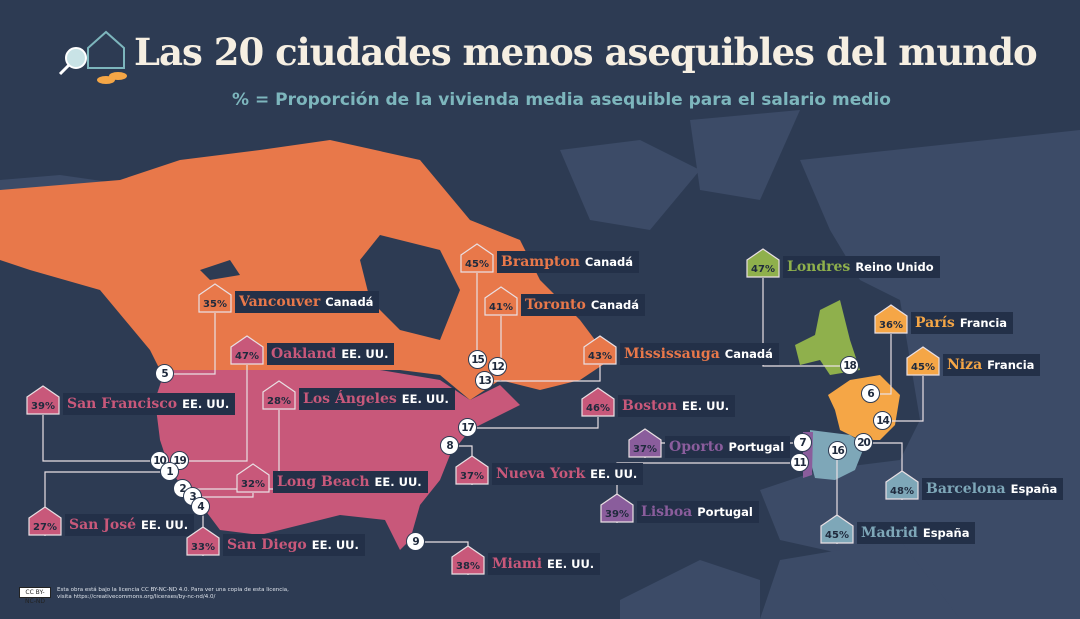 The image size is (1080, 619). I want to click on affordability-pct: 43%, so click(600, 356).